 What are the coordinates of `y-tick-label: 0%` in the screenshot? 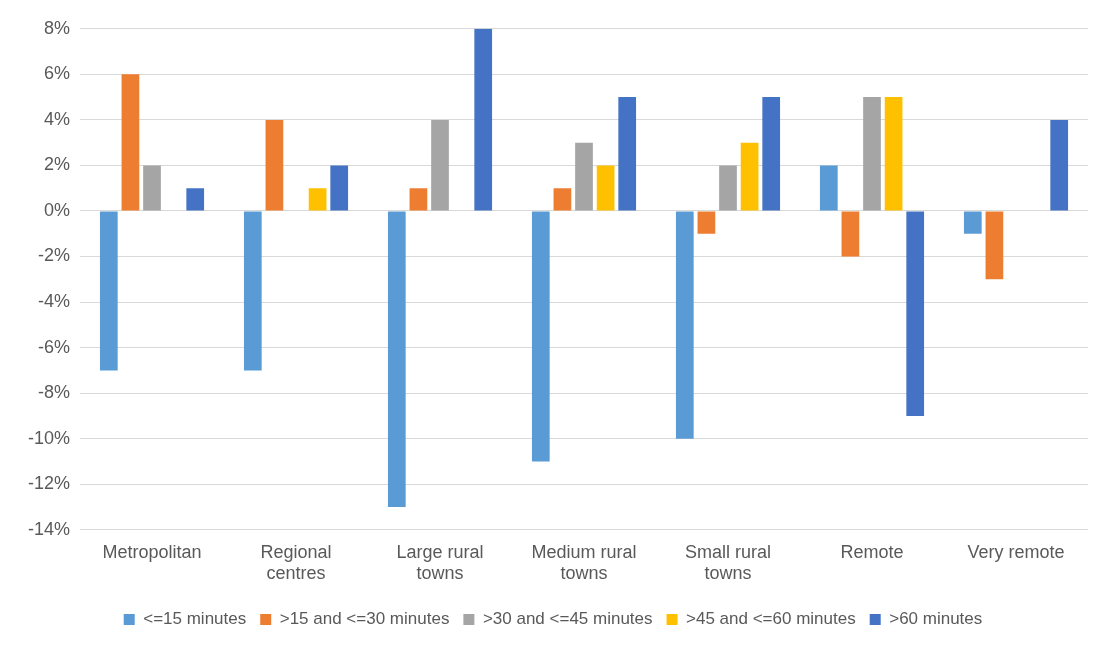 It's located at (57, 209).